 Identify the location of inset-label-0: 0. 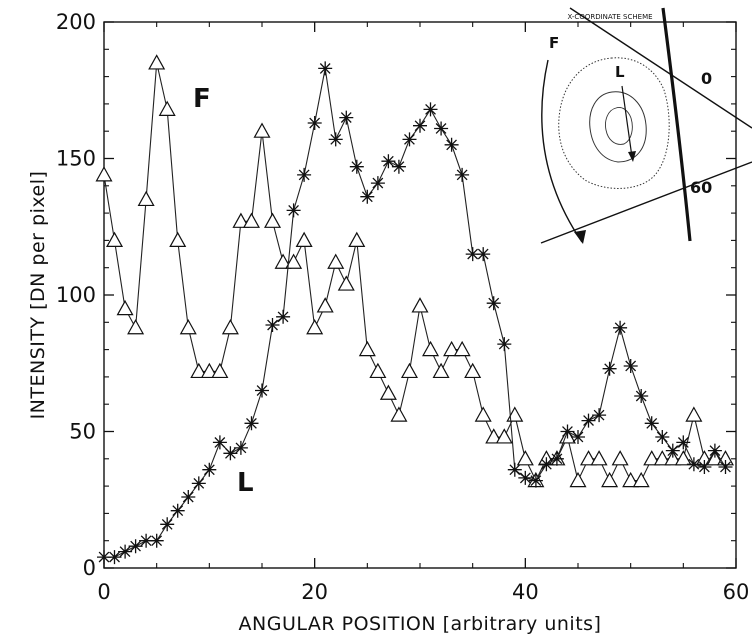
(706, 78).